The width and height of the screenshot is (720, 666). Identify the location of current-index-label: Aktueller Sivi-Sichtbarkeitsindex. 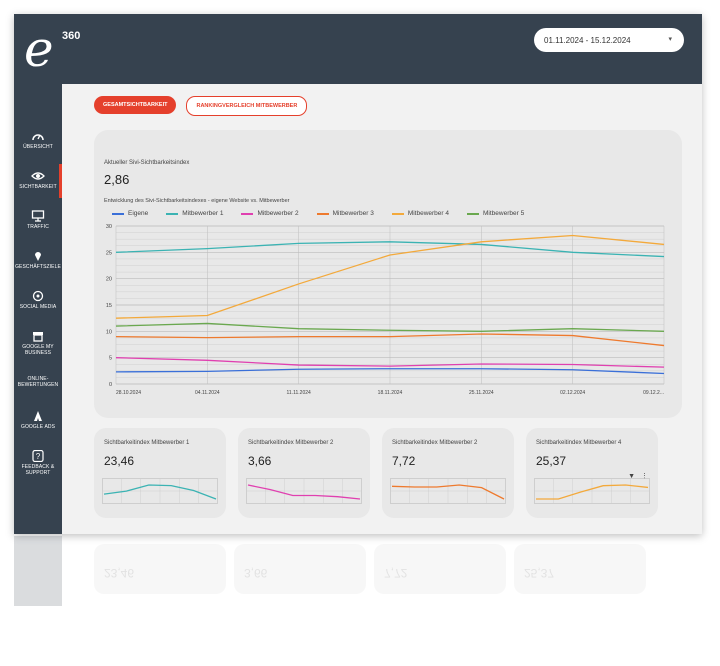
(147, 163).